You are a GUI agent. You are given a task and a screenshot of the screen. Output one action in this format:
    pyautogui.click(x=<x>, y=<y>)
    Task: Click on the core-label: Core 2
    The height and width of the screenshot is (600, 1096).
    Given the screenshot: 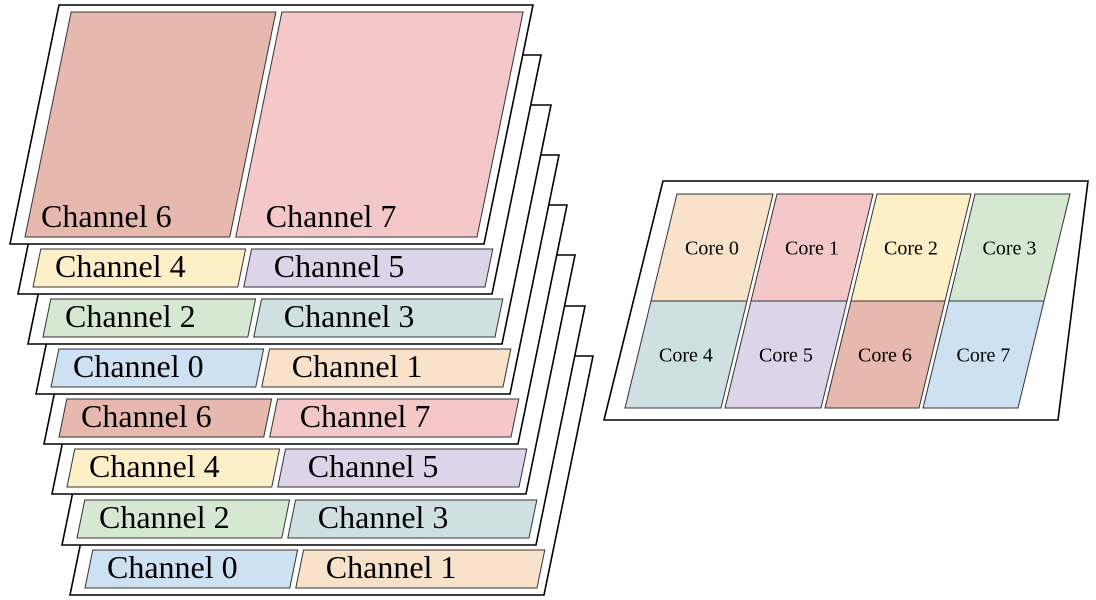 What is the action you would take?
    pyautogui.click(x=911, y=249)
    